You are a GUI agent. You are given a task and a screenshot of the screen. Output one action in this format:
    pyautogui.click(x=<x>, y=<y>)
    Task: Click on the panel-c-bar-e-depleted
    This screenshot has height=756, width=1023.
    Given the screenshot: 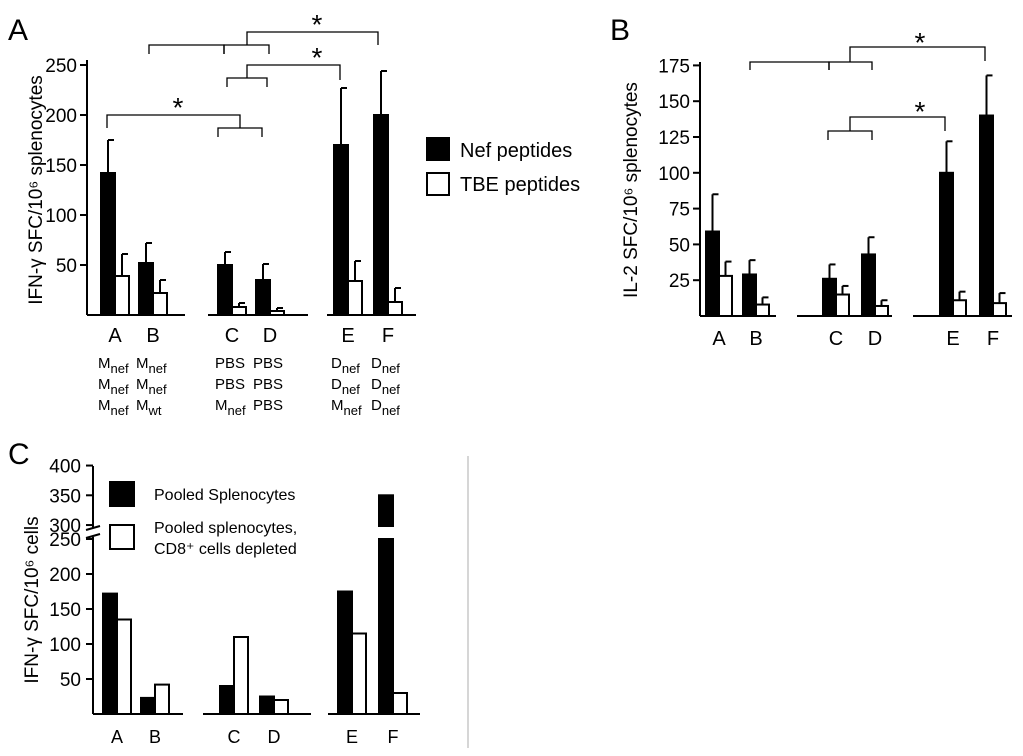 What is the action you would take?
    pyautogui.click(x=359, y=673)
    